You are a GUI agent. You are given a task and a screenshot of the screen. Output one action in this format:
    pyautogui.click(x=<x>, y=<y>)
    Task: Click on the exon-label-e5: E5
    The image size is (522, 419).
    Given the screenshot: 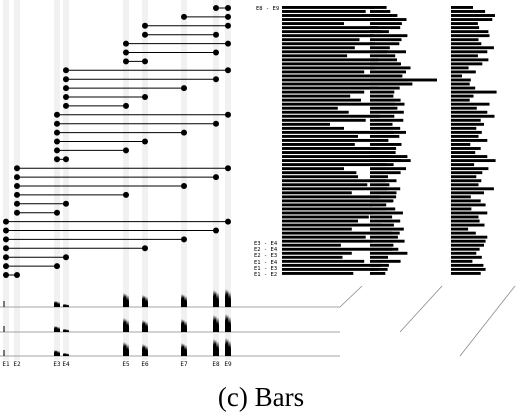 What is the action you would take?
    pyautogui.click(x=126, y=364)
    